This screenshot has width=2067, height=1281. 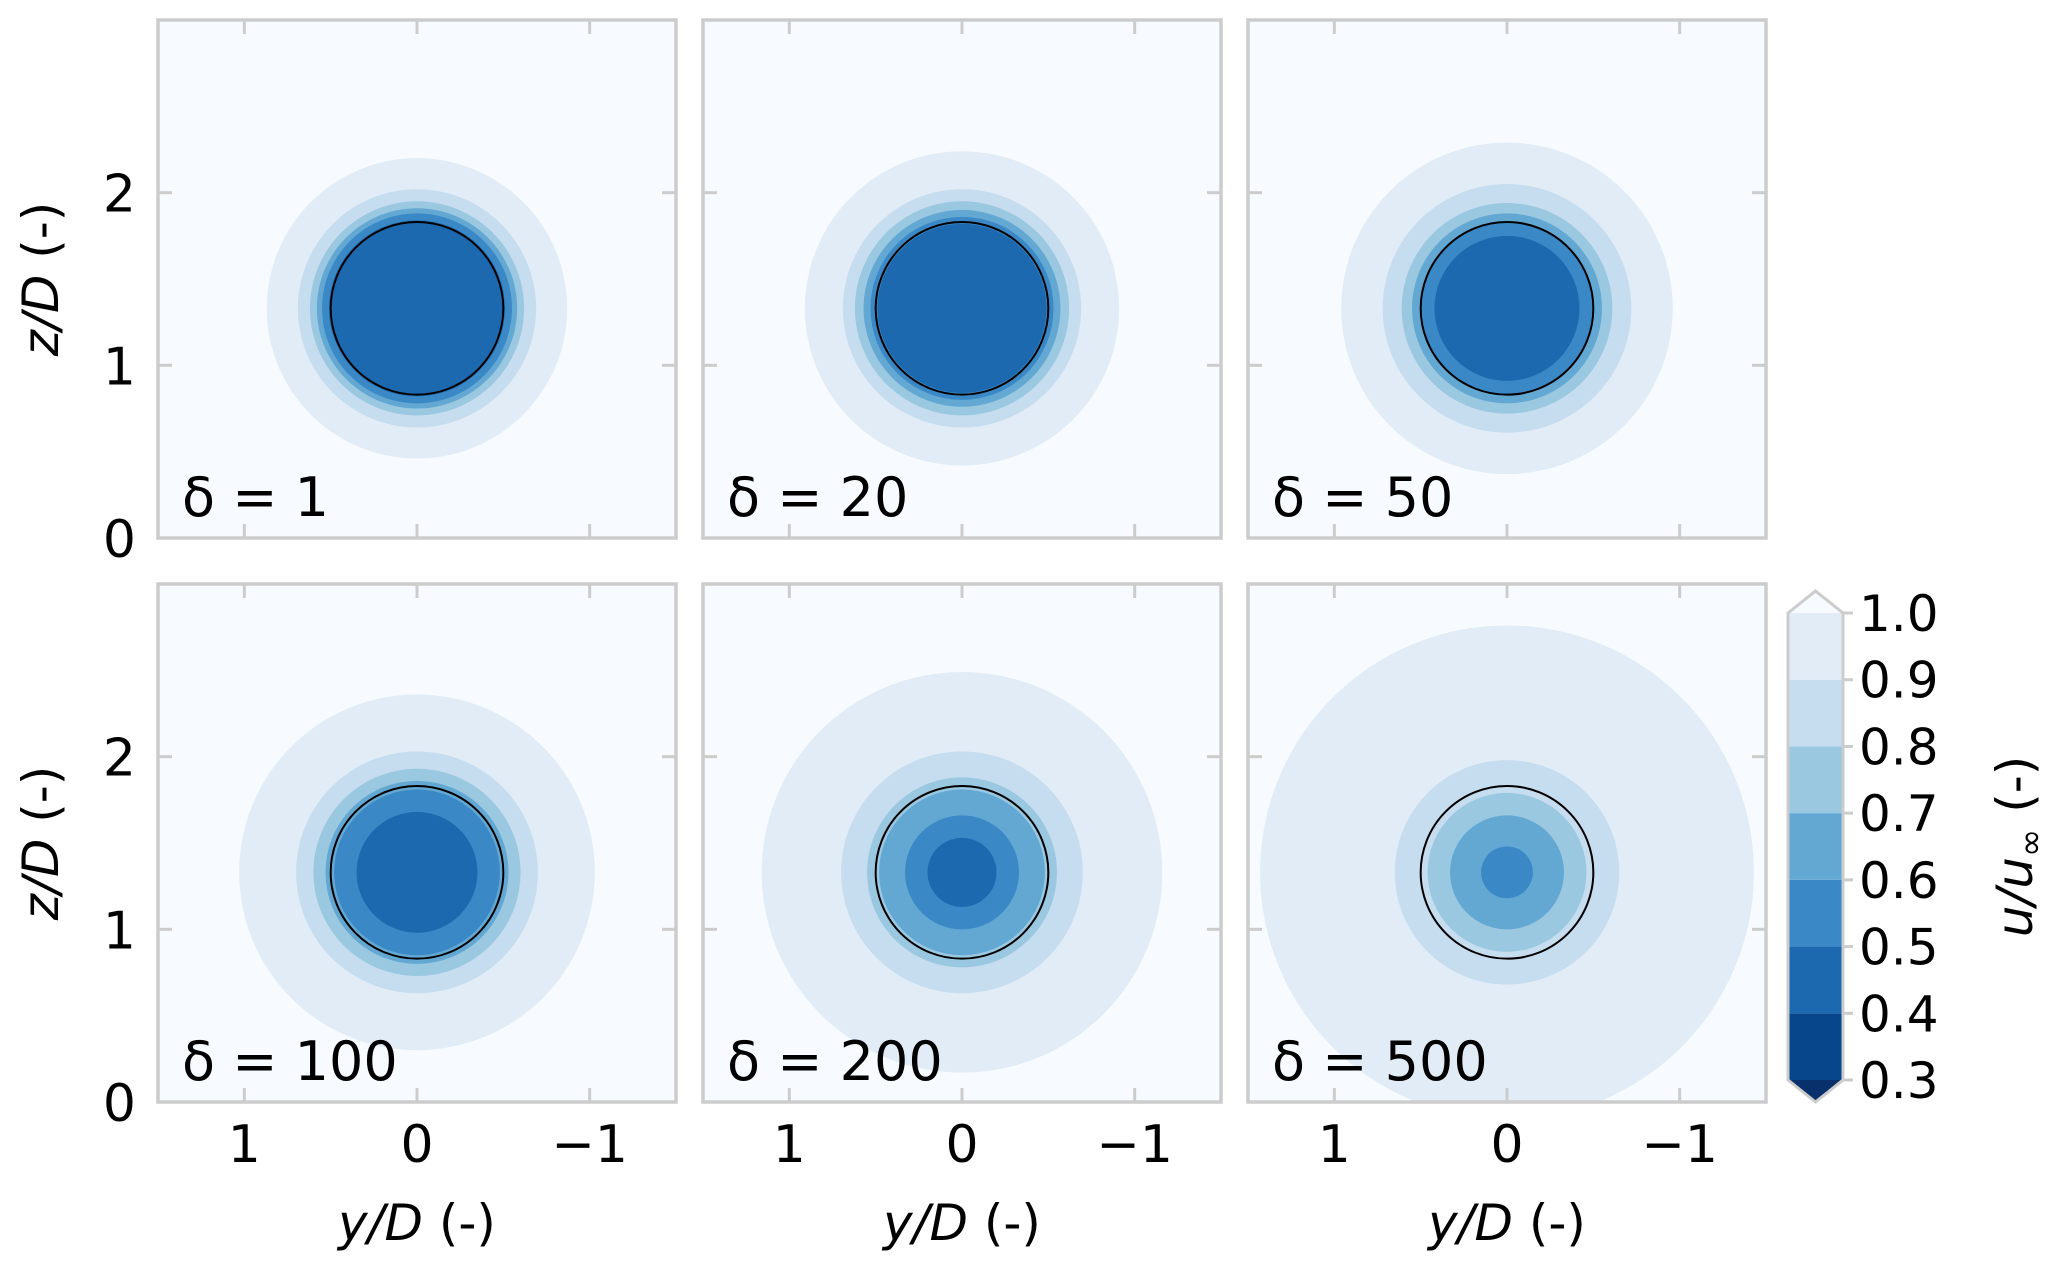 I want to click on colorbar-tick-label: 1.0, so click(x=1899, y=614).